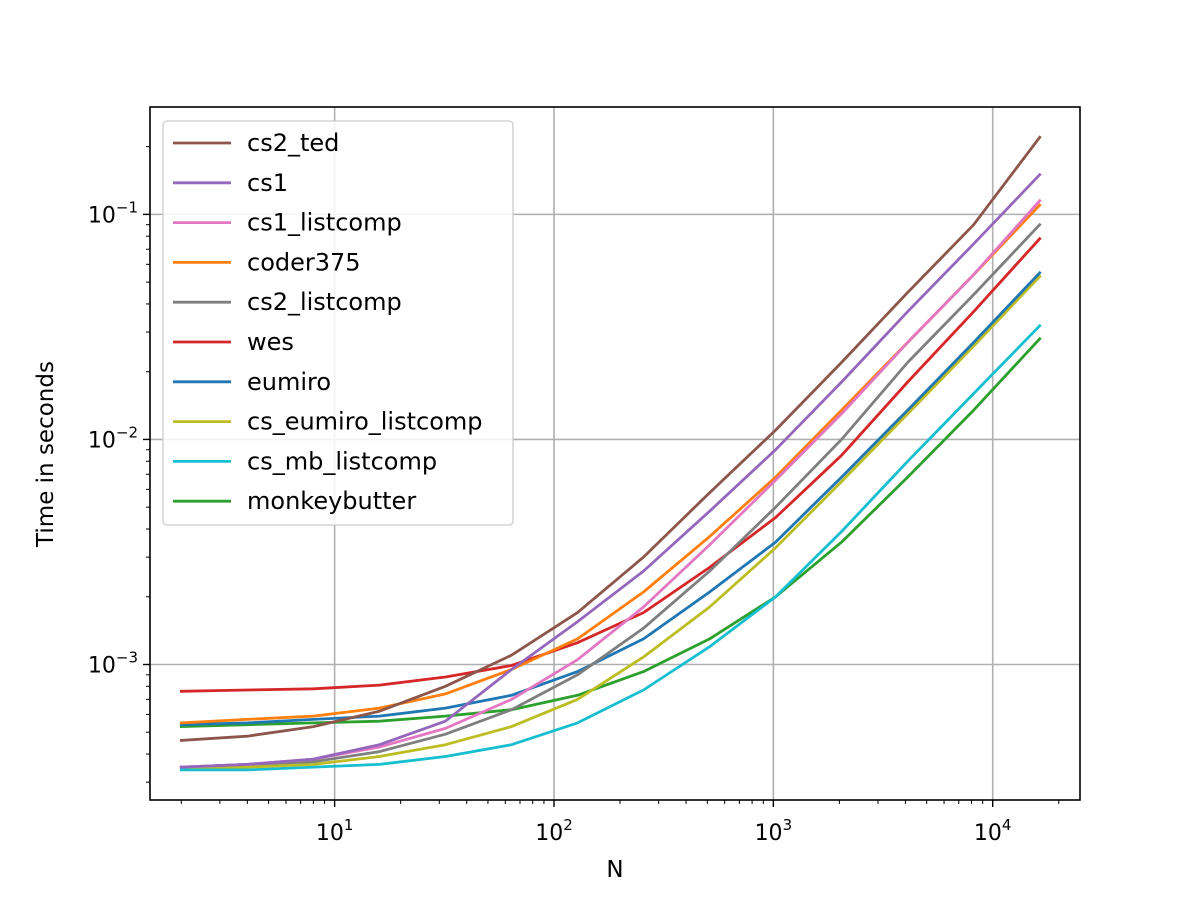 The image size is (1200, 900). I want to click on x-tick-label: 10⁴, so click(993, 831).